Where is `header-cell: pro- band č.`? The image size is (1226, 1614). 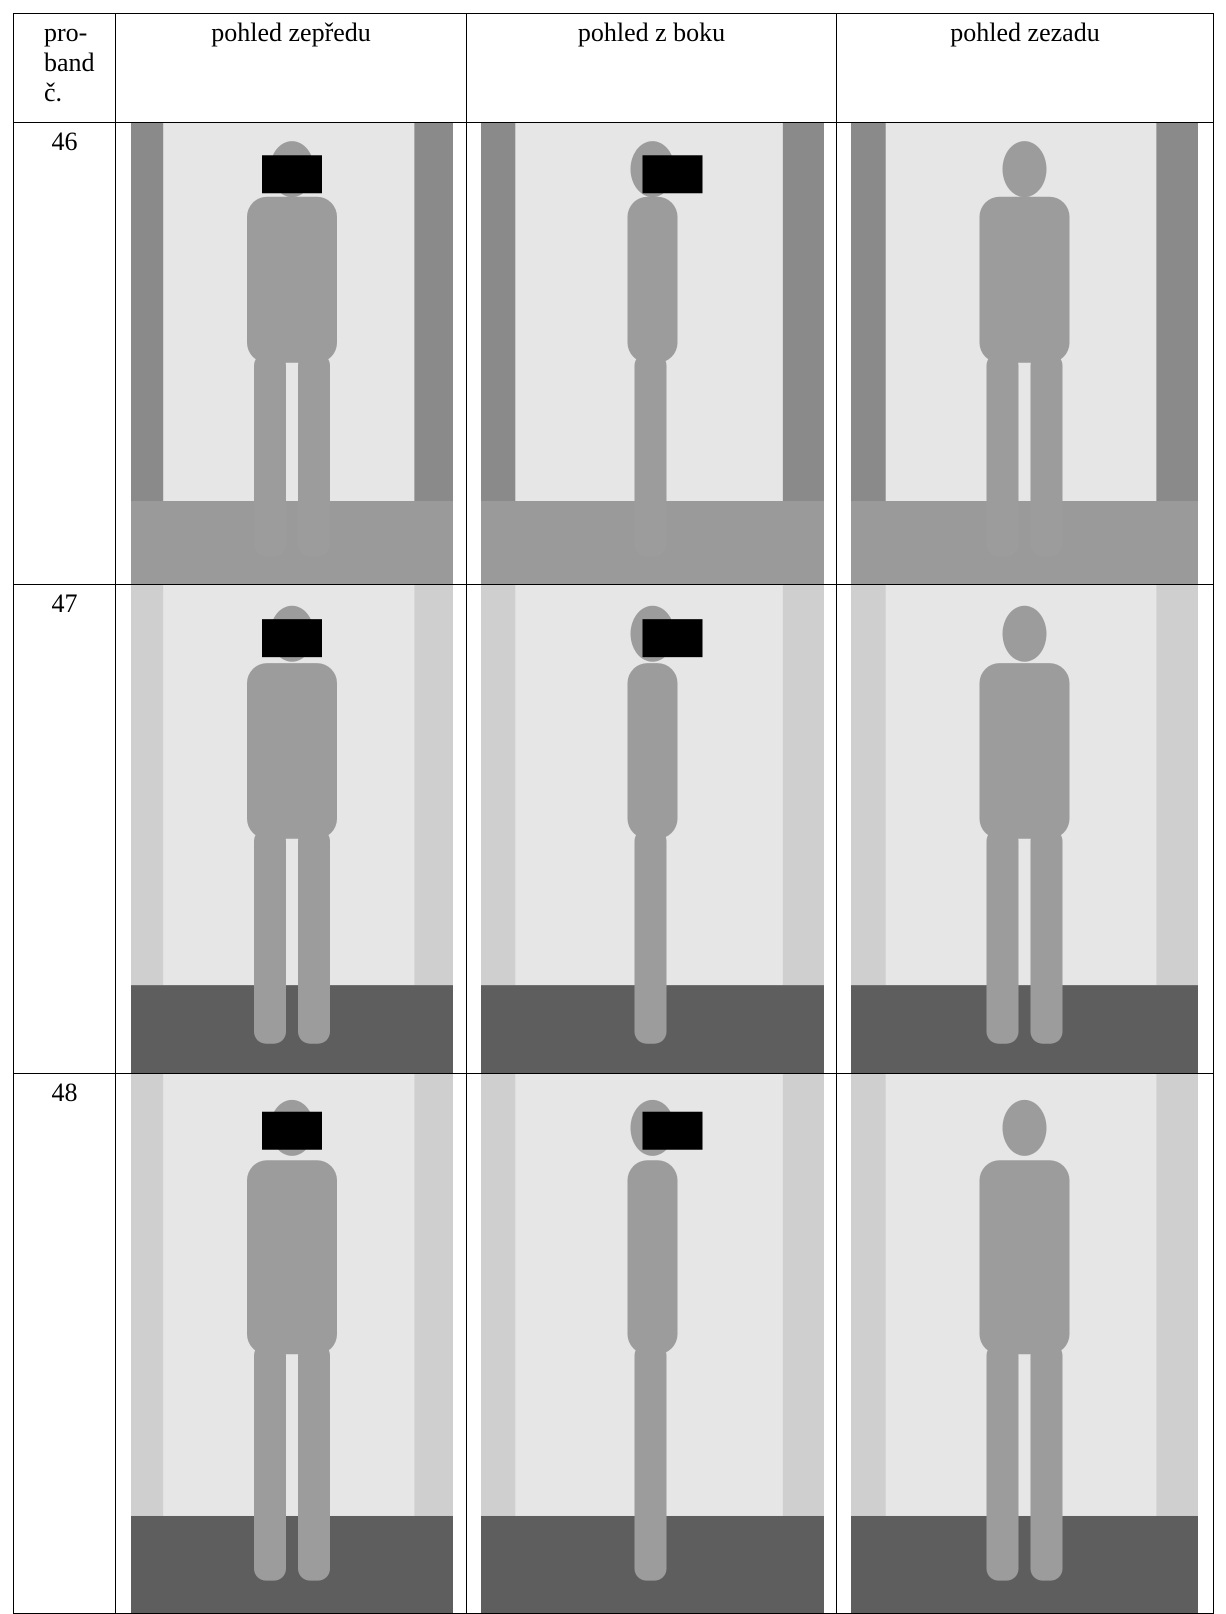
header-cell: pro- band č. is located at coordinates (64, 68).